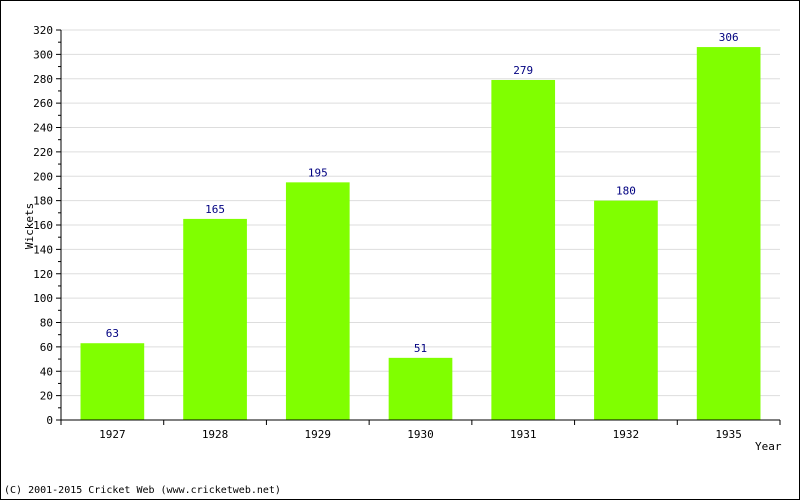 This screenshot has width=800, height=500. What do you see at coordinates (112, 434) in the screenshot?
I see `x-tick-label: 1927` at bounding box center [112, 434].